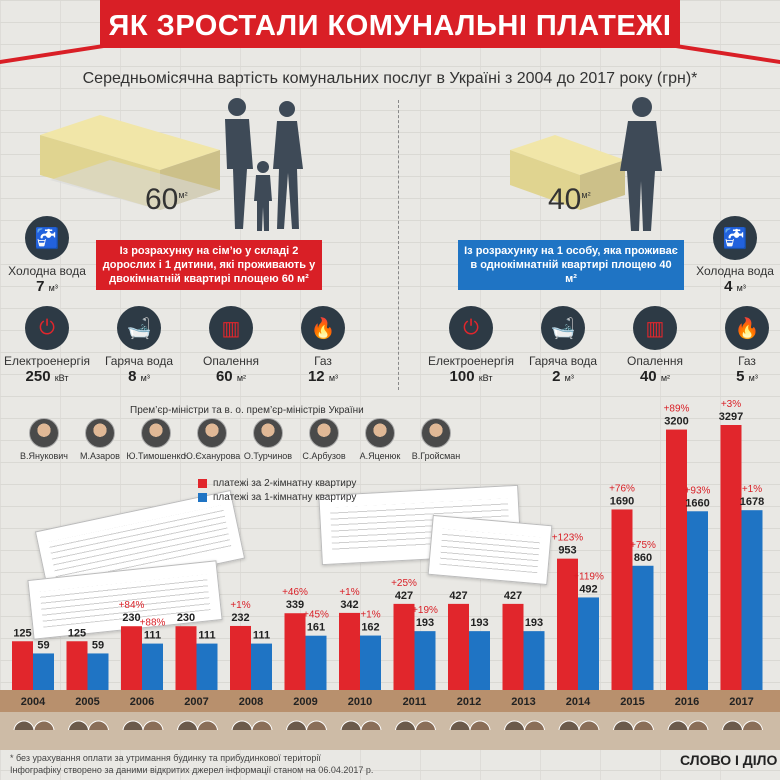 The height and width of the screenshot is (780, 780). What do you see at coordinates (563, 345) in the screenshot?
I see `service-bathtub: 🛁 Гаряча вода 2 м³` at bounding box center [563, 345].